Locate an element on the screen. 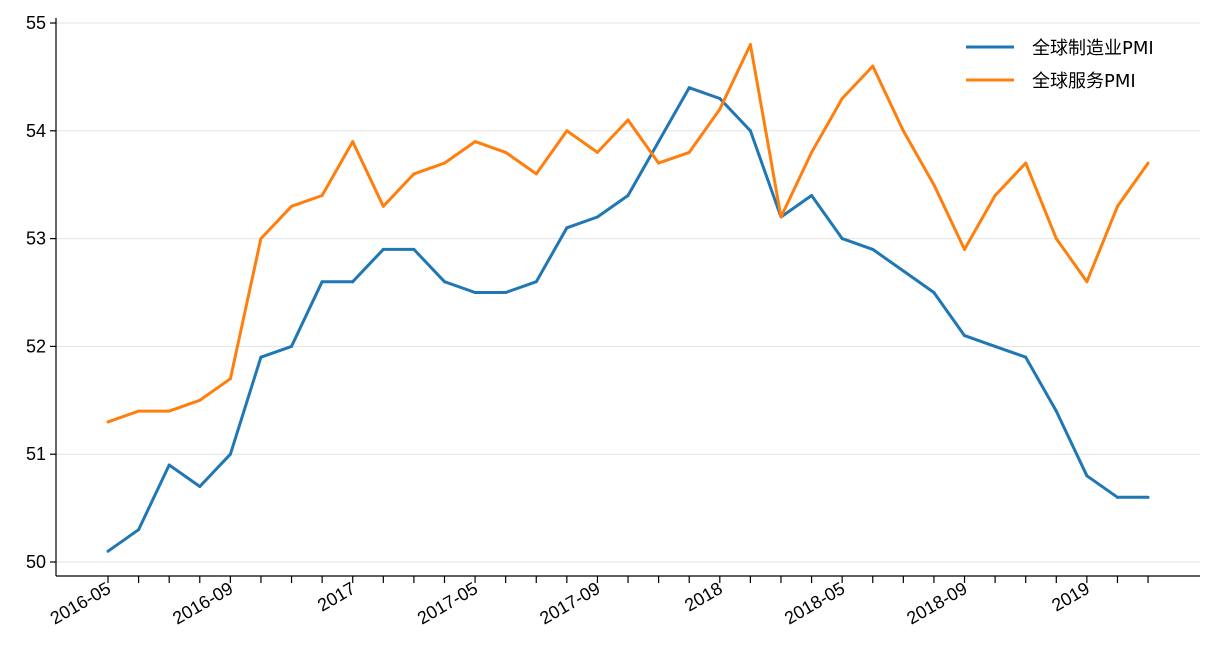 The width and height of the screenshot is (1216, 672). x-tick-label-4: 2017-09 is located at coordinates (569, 603).